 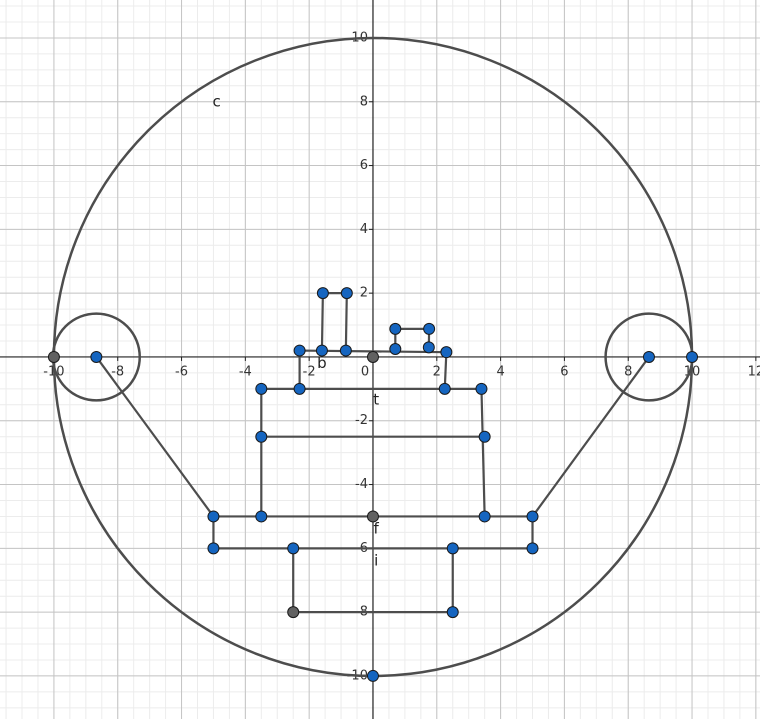 I want to click on y-tick-label: 6, so click(x=364, y=165).